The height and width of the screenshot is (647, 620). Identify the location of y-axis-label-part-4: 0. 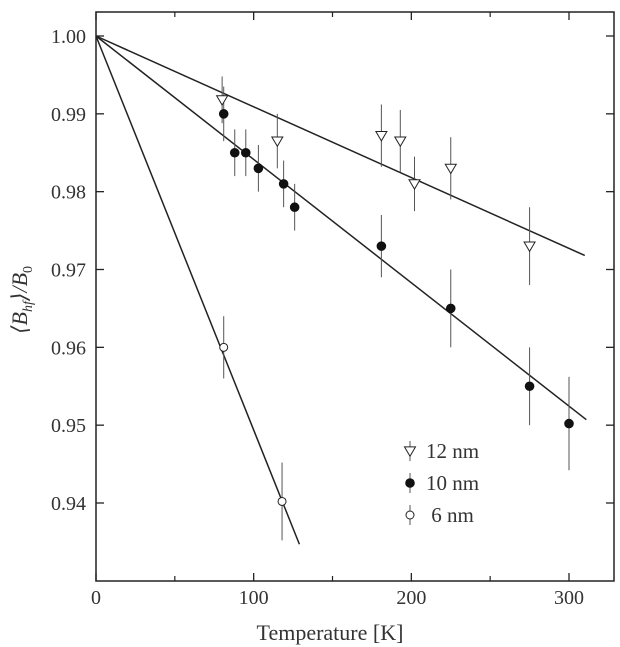
(28, 269).